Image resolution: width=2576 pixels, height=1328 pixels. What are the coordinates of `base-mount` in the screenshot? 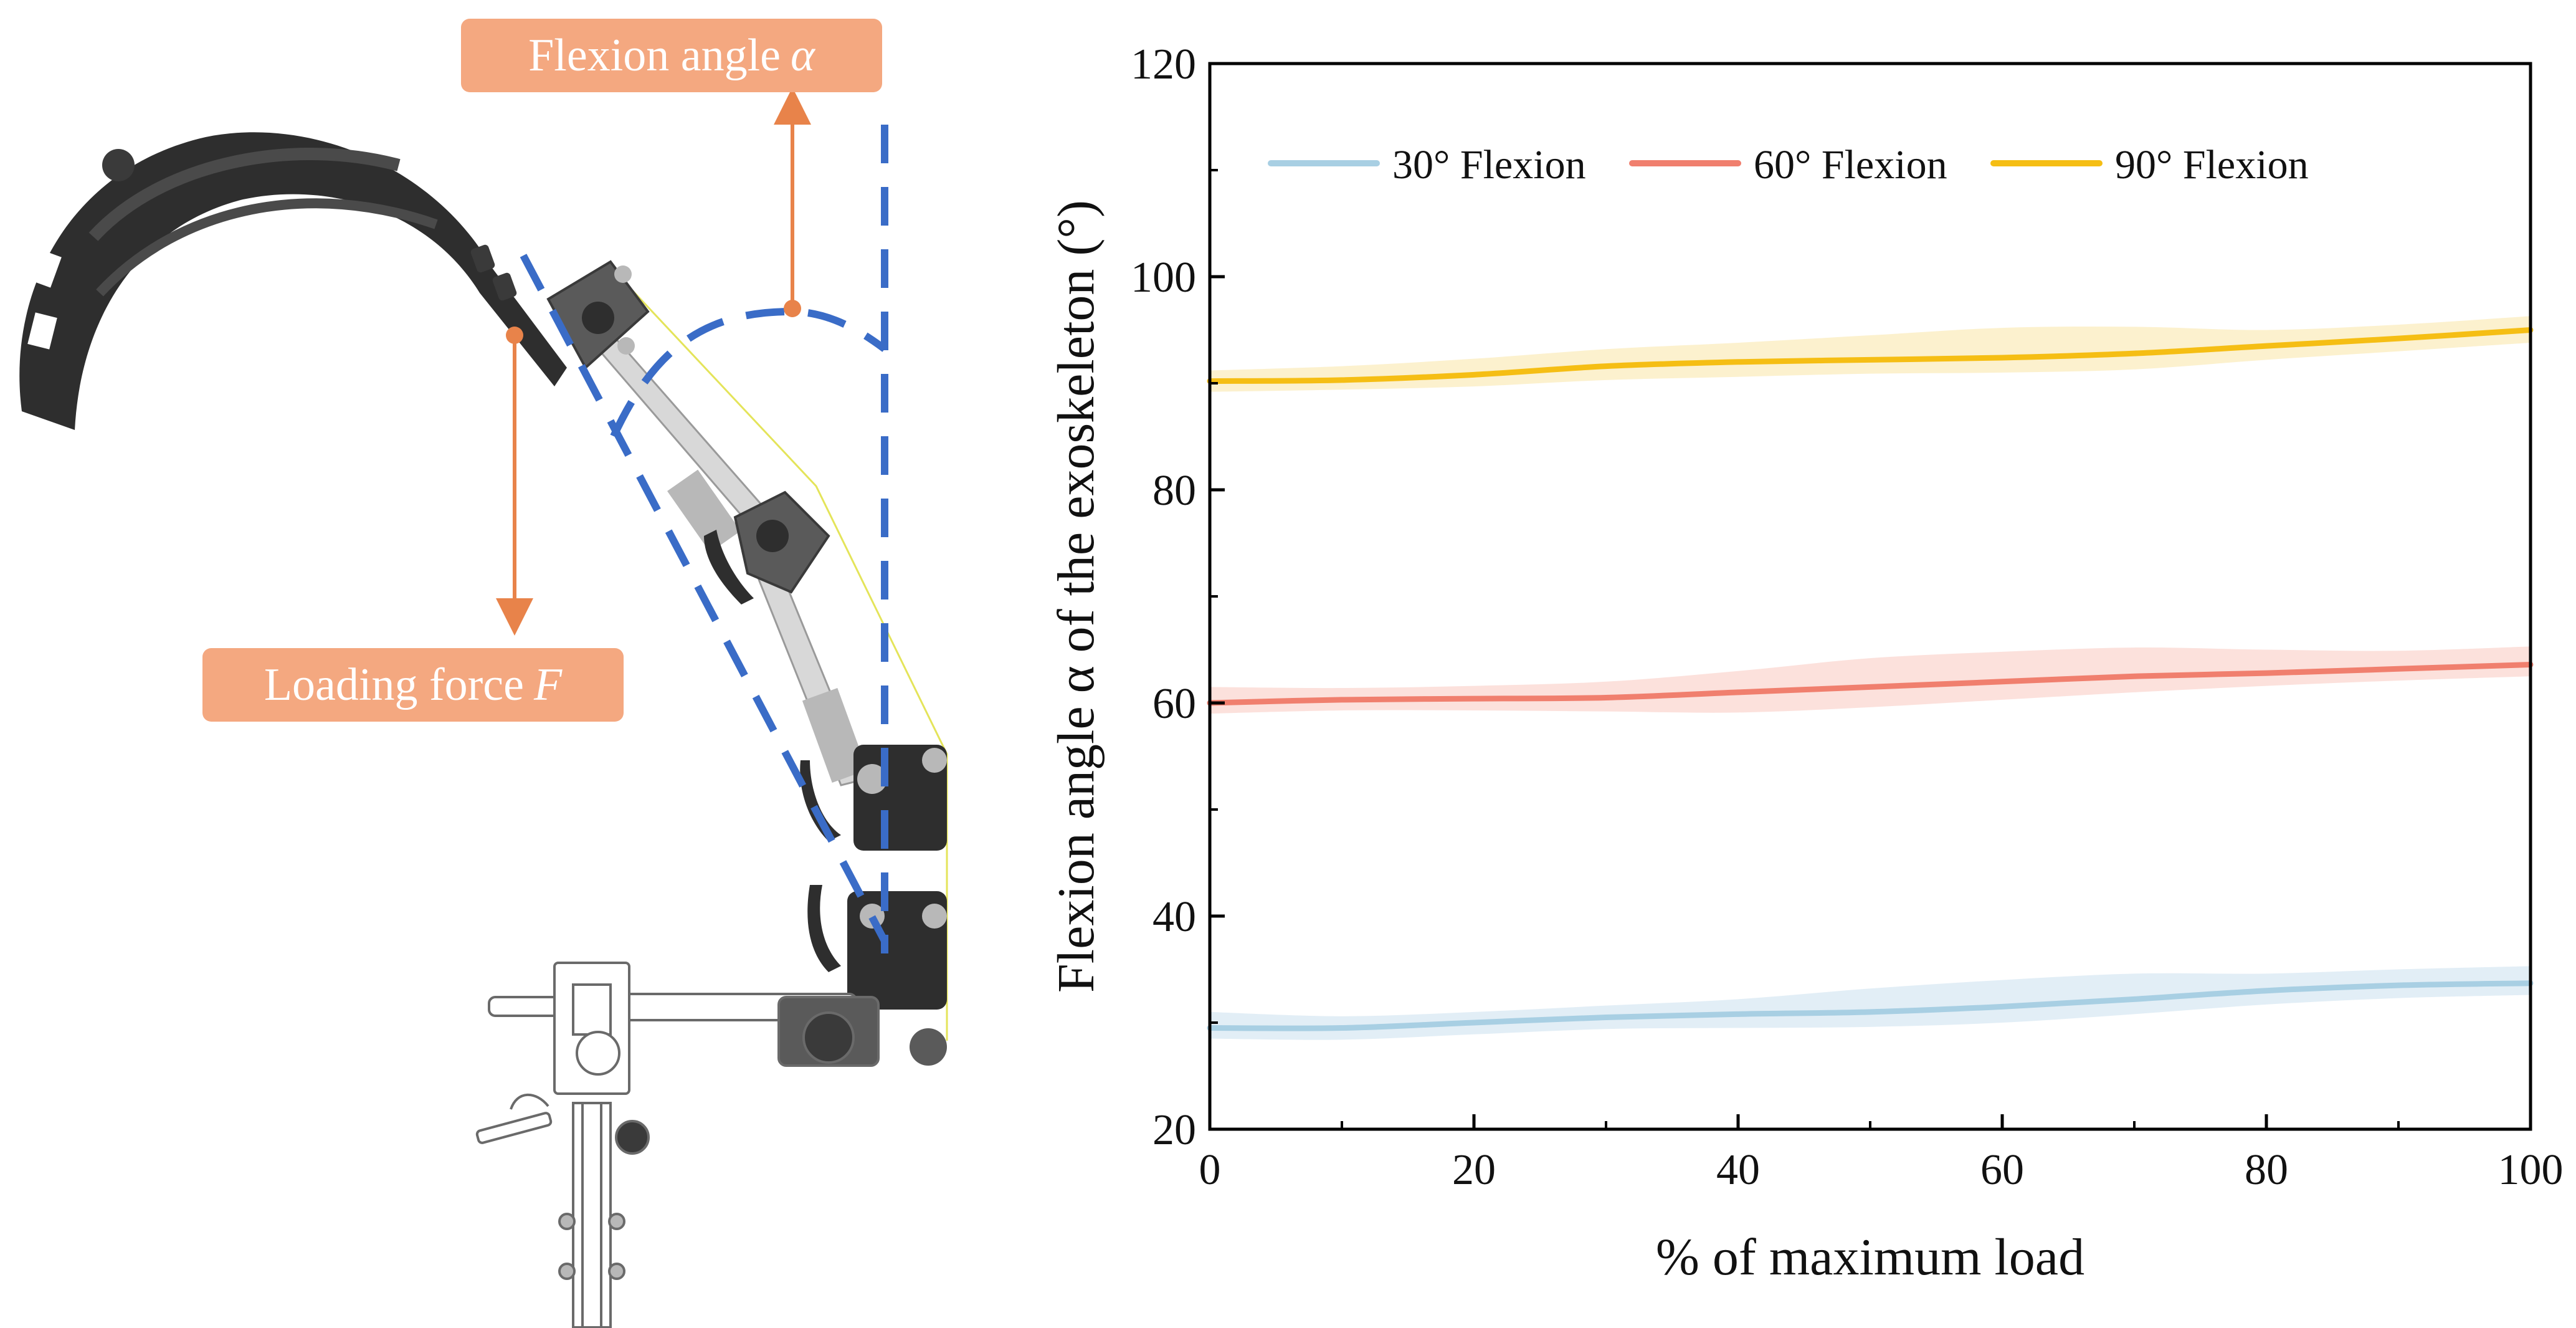 It's located at (677, 1145).